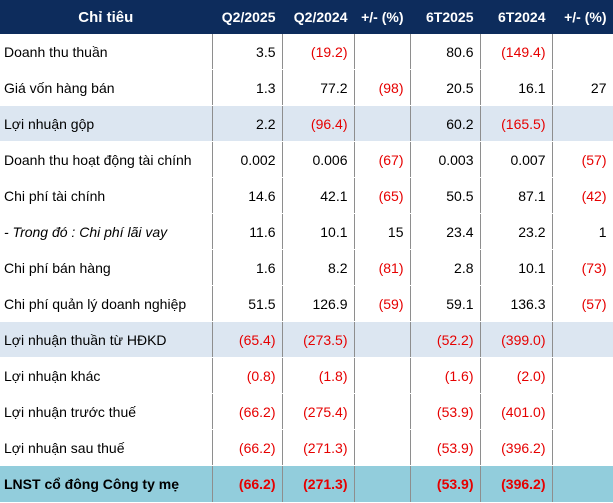 This screenshot has height=503, width=613. Describe the element at coordinates (318, 123) in the screenshot. I see `cell-q2-2024: (96.4)` at that location.